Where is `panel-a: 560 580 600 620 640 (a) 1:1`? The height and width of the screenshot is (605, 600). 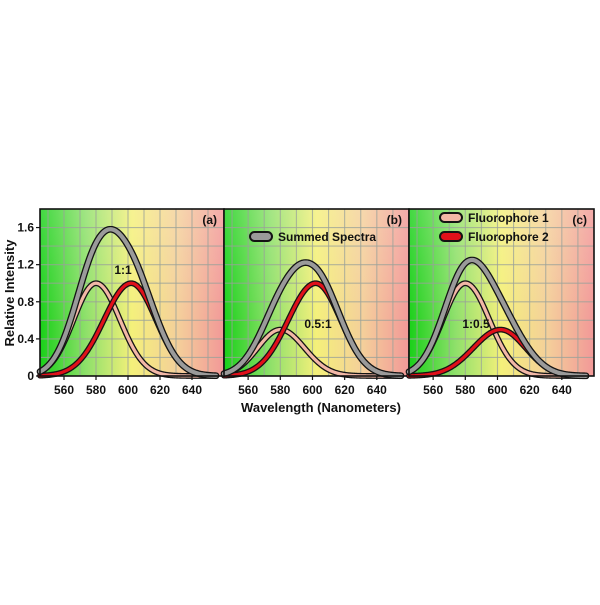
panel-a: 560 580 600 620 640 (a) 1:1 is located at coordinates (132, 302).